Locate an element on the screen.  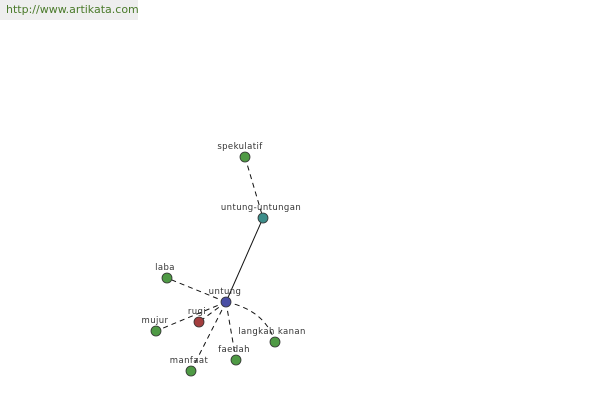
node-label: untung is located at coordinates (225, 292).